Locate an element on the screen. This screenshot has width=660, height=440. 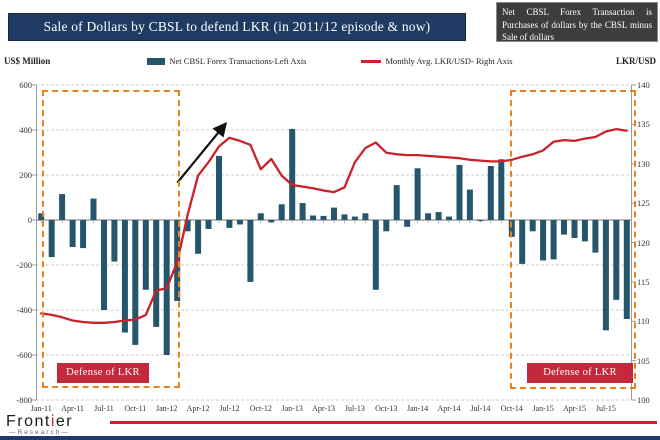
x-axis-tick-label: Jul-15 is located at coordinates (605, 408).